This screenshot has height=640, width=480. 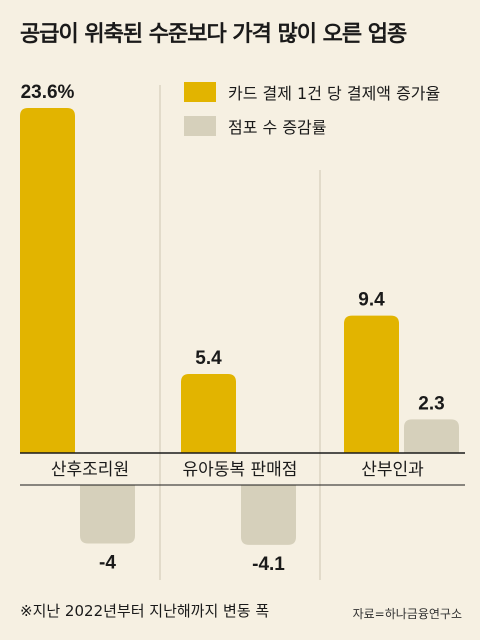 I want to click on legend-item: 점포 수 증감률, so click(x=312, y=126).